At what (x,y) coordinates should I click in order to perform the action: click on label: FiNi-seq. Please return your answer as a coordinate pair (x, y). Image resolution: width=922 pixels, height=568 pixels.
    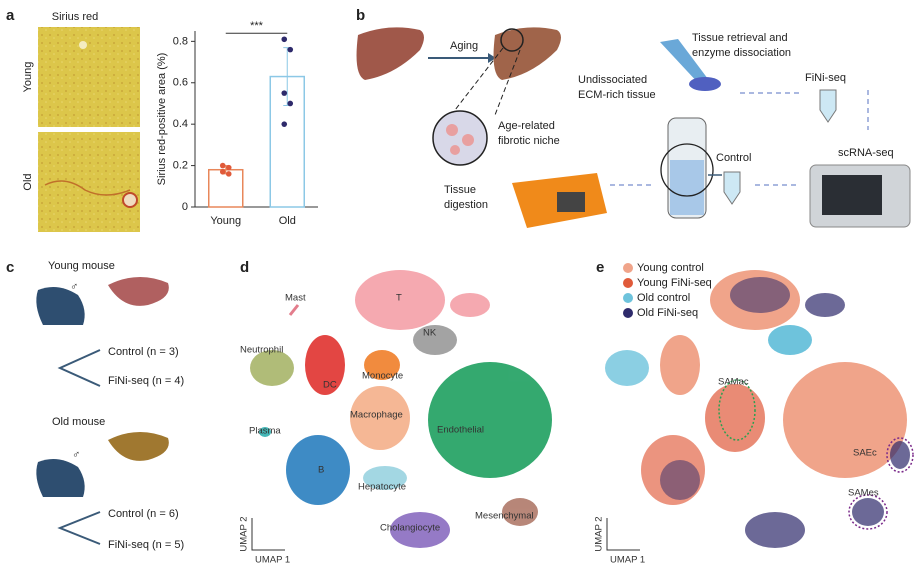
    Looking at the image, I should click on (825, 78).